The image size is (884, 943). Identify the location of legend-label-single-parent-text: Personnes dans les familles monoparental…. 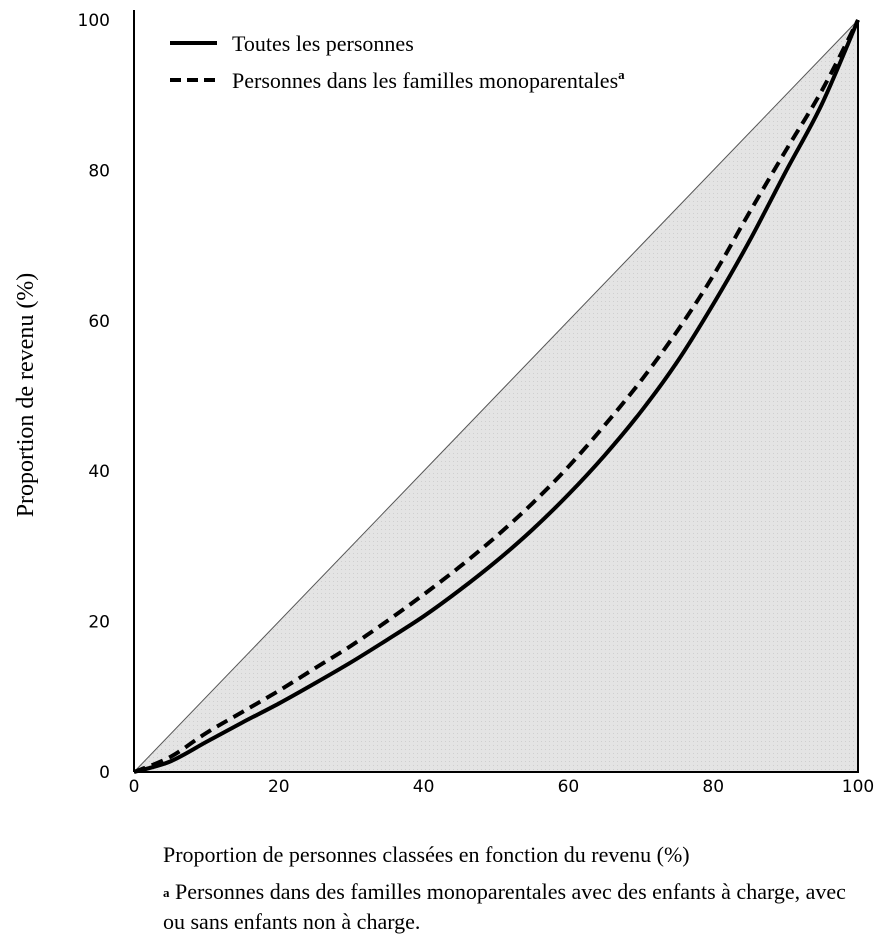
(425, 80).